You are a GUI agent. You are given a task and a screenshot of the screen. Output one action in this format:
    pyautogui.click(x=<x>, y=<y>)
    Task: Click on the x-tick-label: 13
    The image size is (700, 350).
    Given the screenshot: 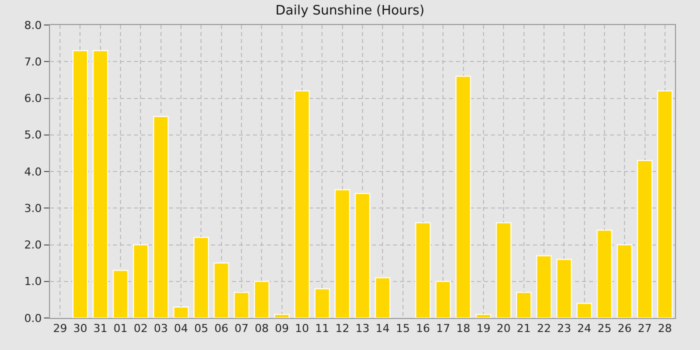 What is the action you would take?
    pyautogui.click(x=363, y=329)
    